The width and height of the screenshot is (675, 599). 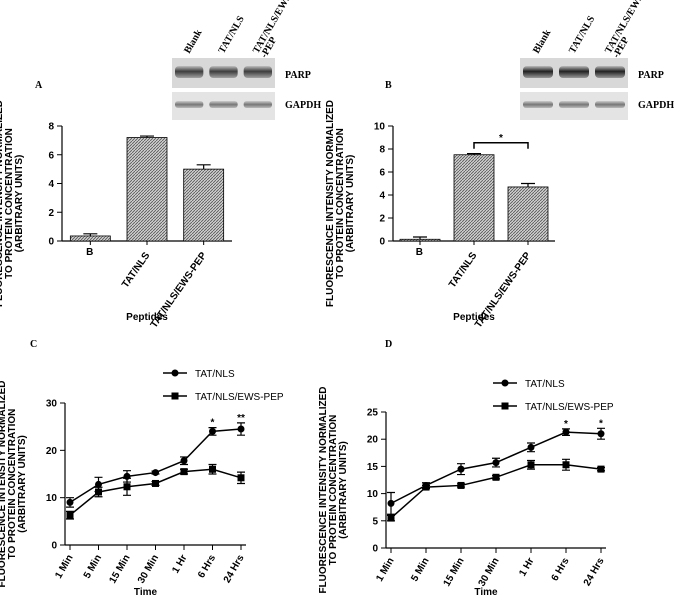 I want to click on x-tick-label: 24 Hrs, so click(x=234, y=569).